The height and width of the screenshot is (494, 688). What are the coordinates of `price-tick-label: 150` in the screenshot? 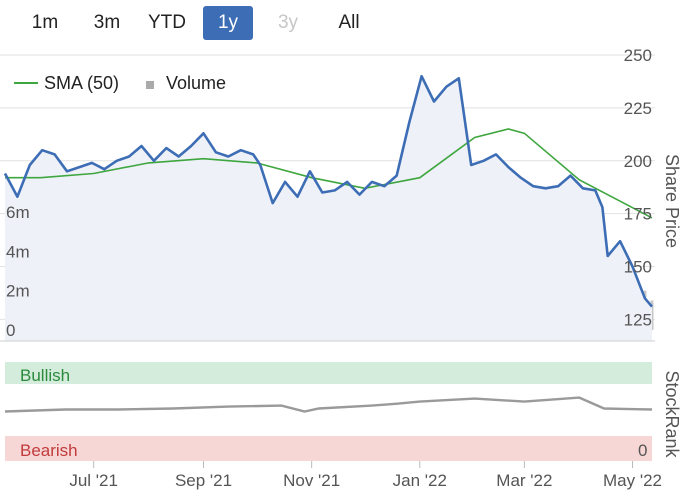 It's located at (638, 267).